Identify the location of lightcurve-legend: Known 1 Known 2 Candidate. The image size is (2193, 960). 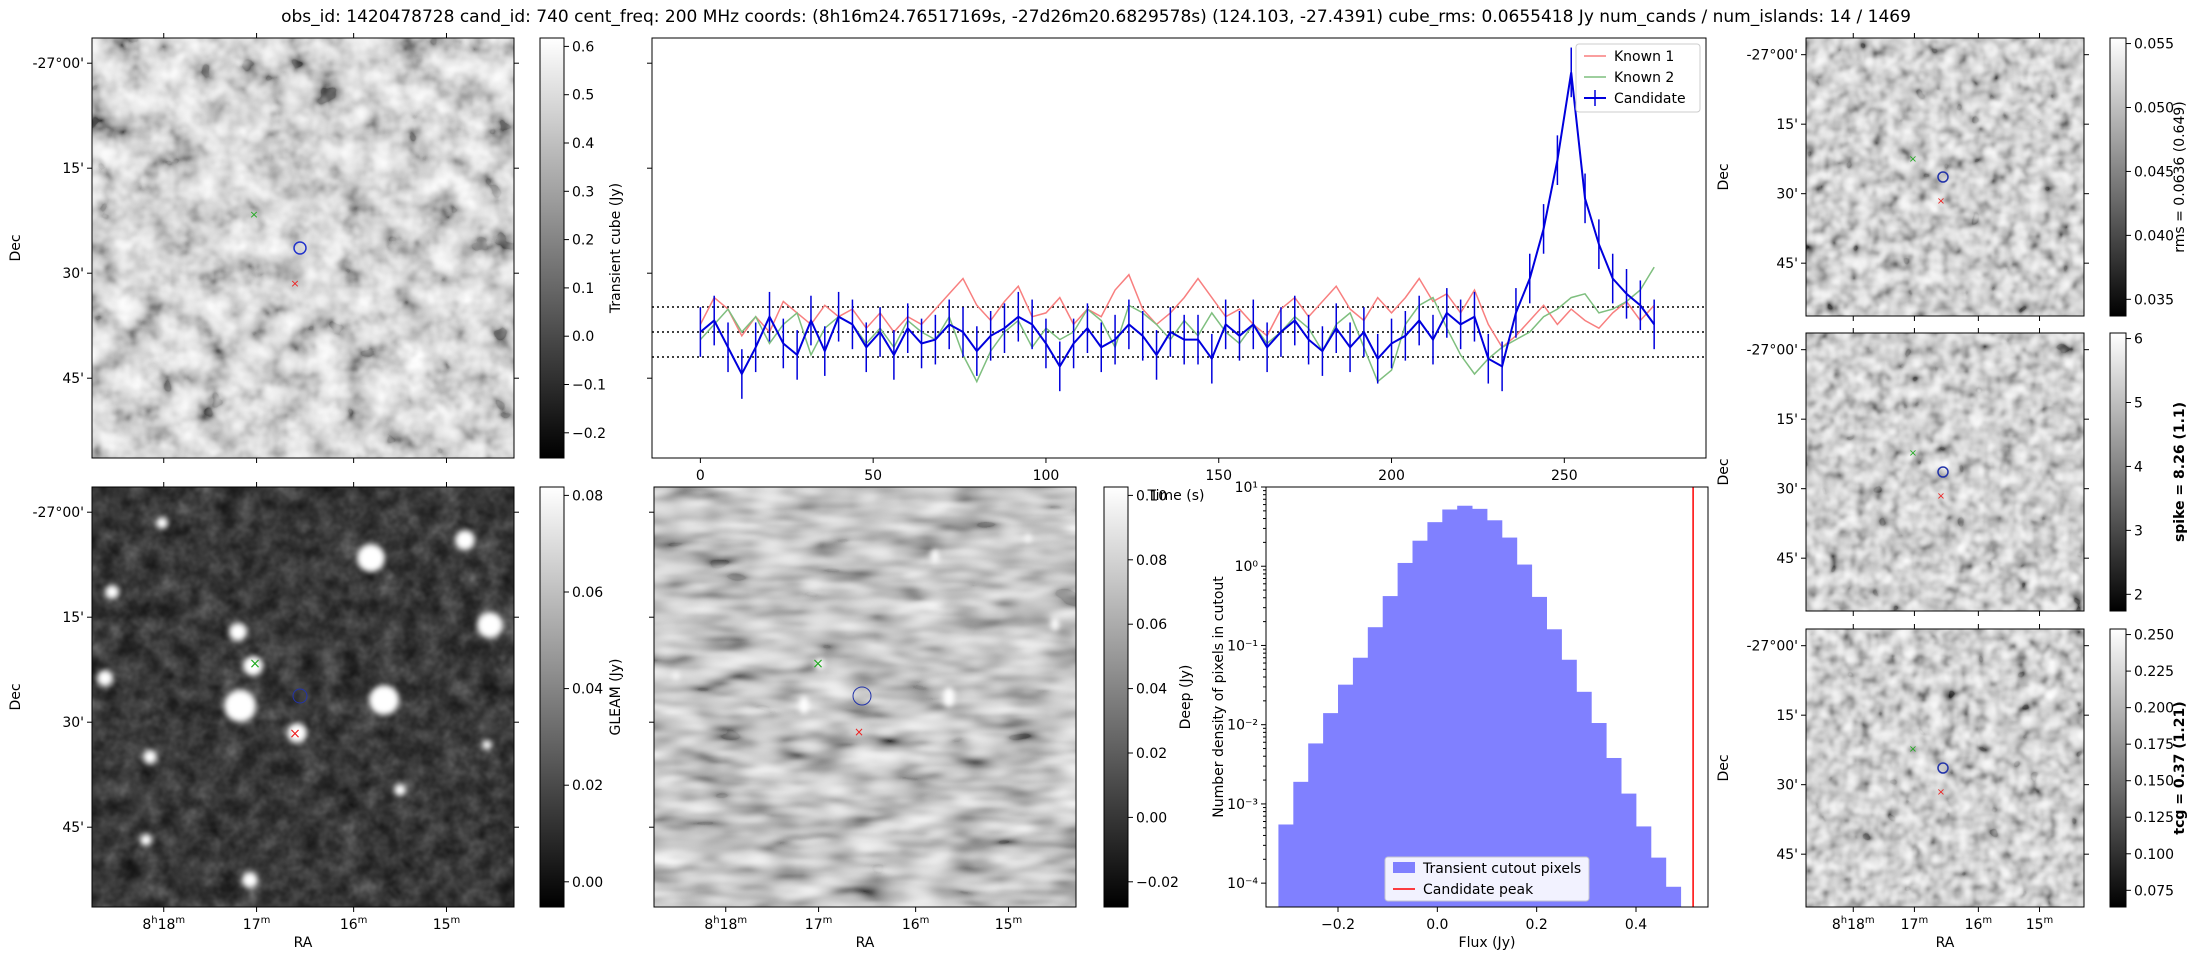
(1638, 78).